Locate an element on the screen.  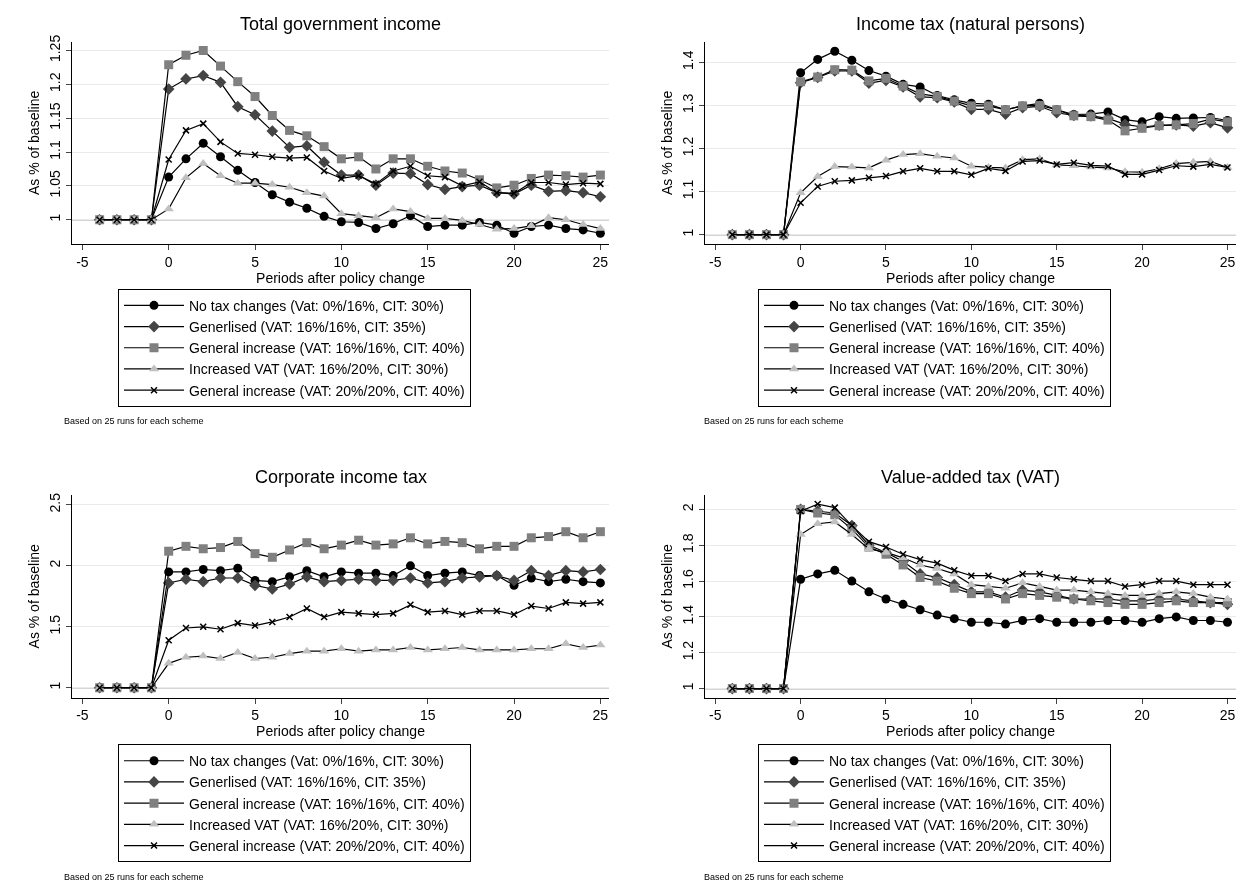
y-tick-label: 1.25 is located at coordinates (55, 48).